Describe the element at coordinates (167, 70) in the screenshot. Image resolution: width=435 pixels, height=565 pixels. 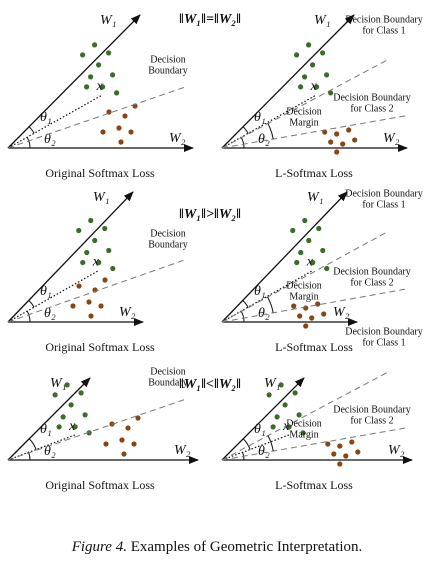
I see `decision-boundary-label: Boundary` at that location.